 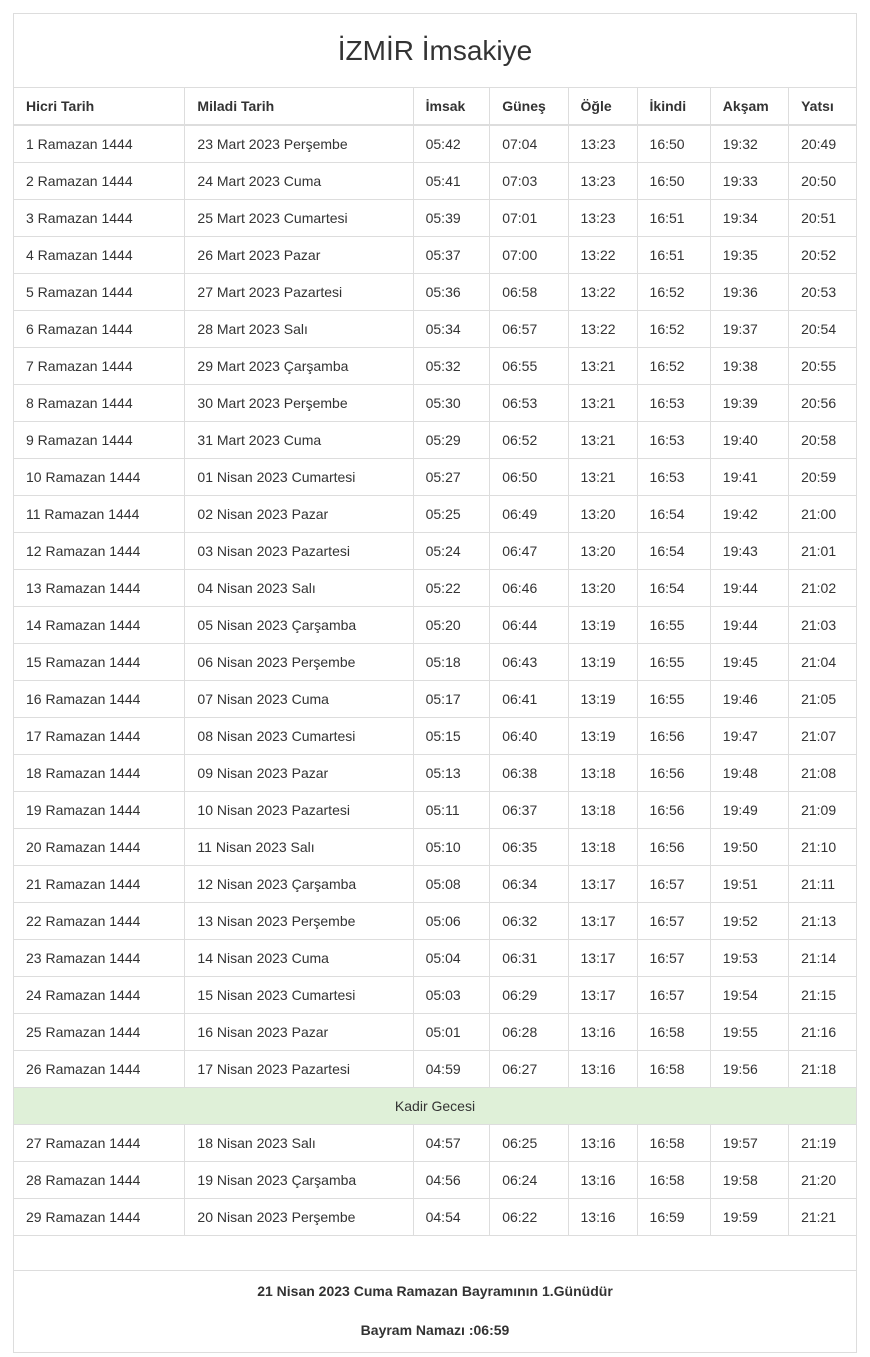 What do you see at coordinates (529, 1143) in the screenshot?
I see `cell-gunes: 06:25` at bounding box center [529, 1143].